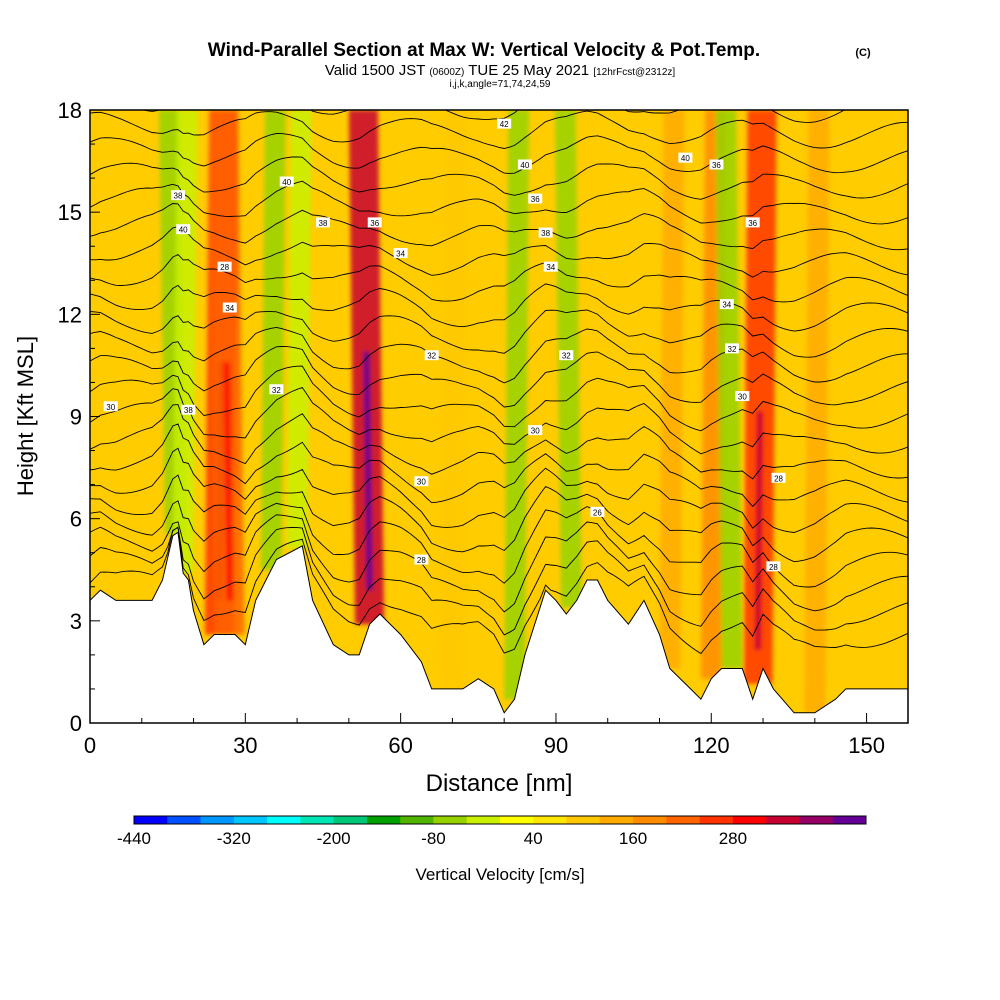  Describe the element at coordinates (499, 783) in the screenshot. I see `x-axis-label: Distance [nm]` at that location.